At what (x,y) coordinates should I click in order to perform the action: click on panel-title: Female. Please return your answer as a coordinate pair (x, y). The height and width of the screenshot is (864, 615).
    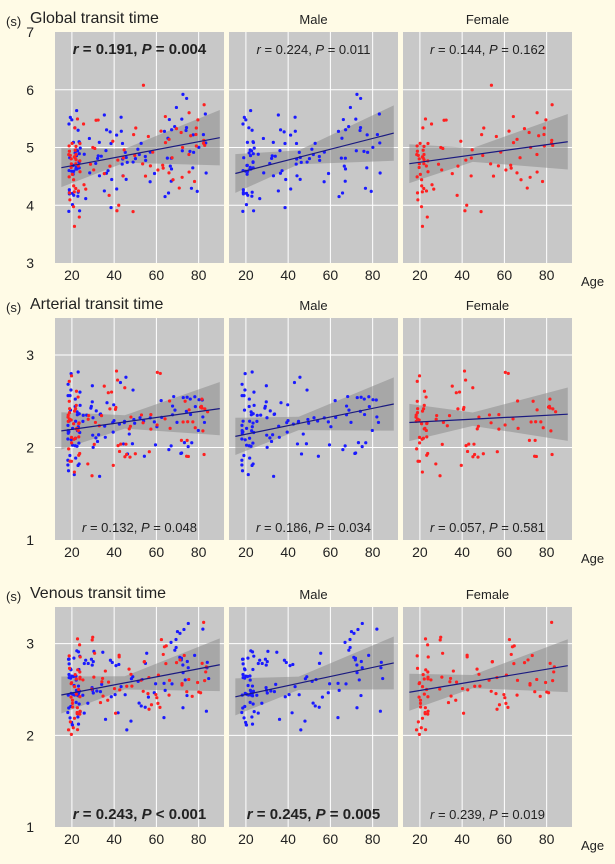
    Looking at the image, I should click on (487, 594).